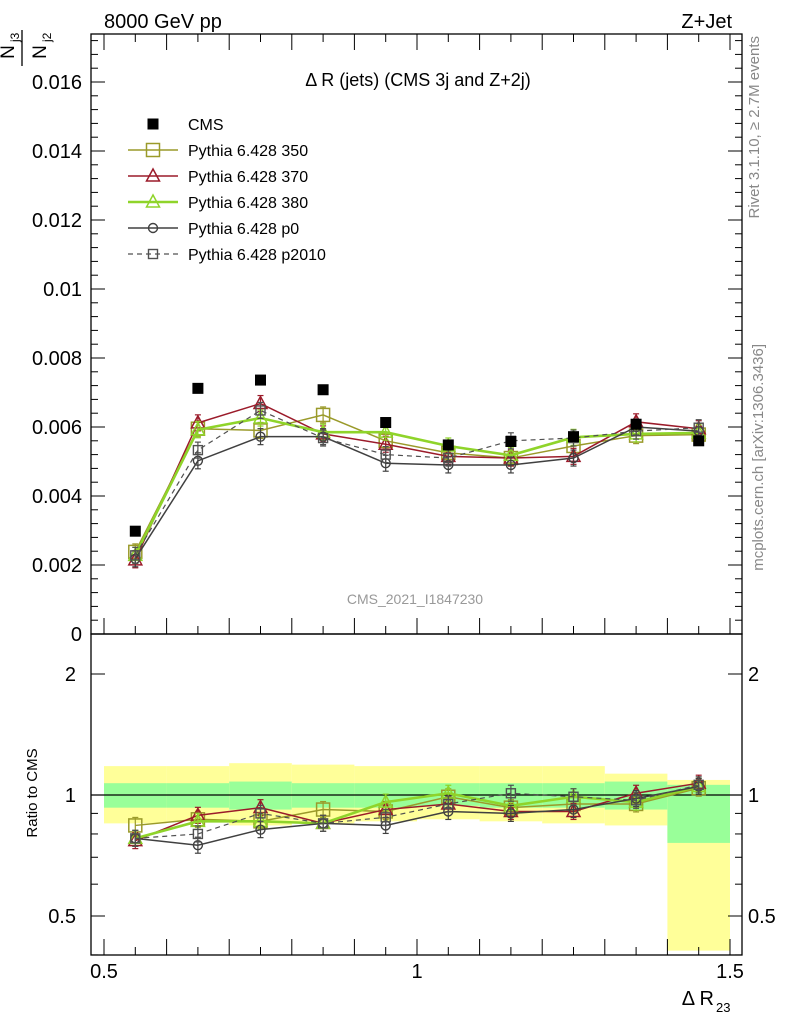  What do you see at coordinates (70, 675) in the screenshot?
I see `ratio-y-tick-label: 2` at bounding box center [70, 675].